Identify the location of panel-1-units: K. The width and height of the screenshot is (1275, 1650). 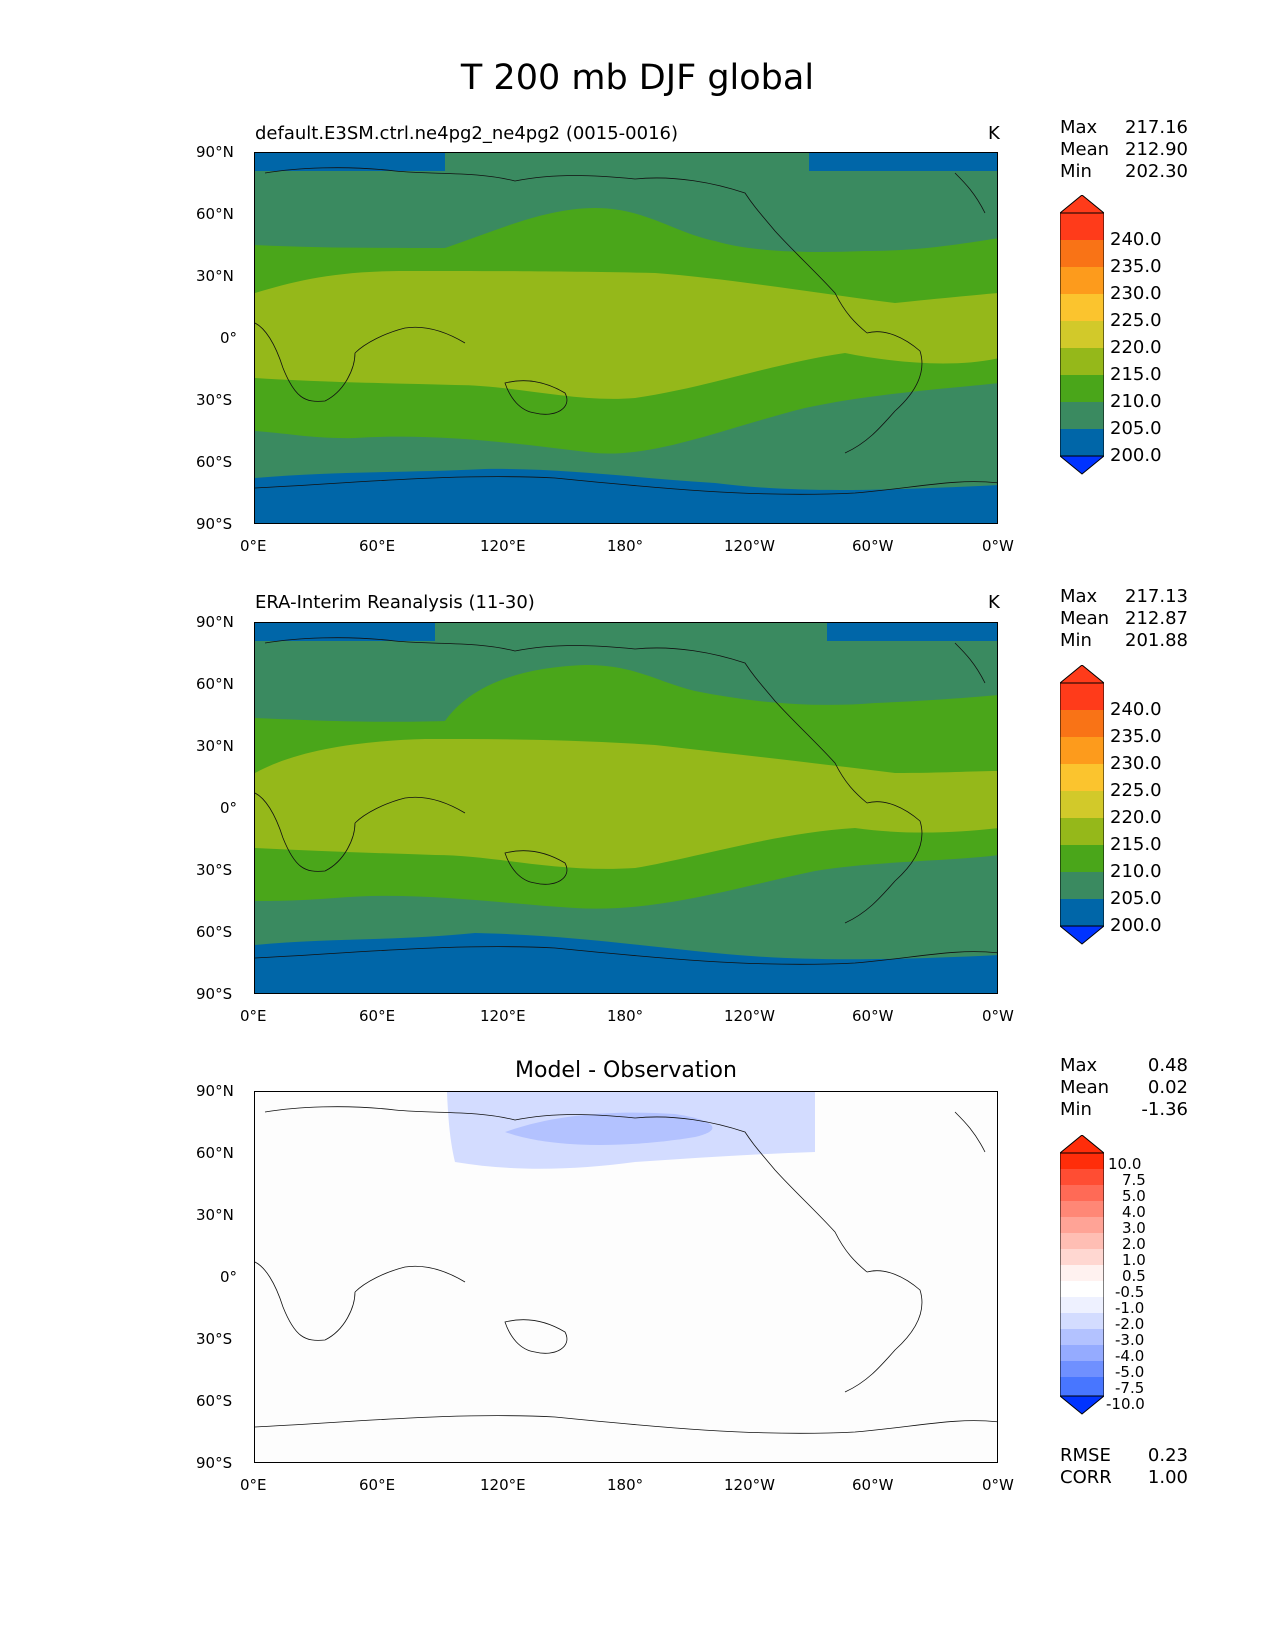
(994, 133).